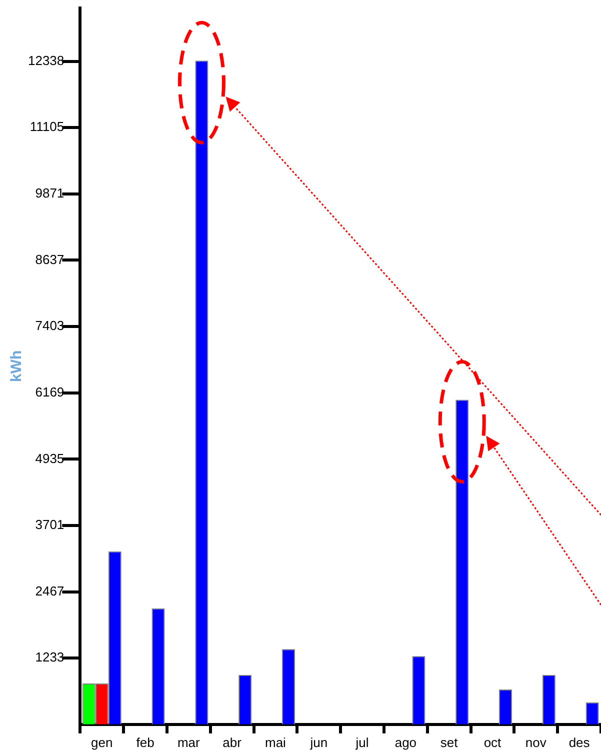  What do you see at coordinates (449, 742) in the screenshot?
I see `x-tick-label: set` at bounding box center [449, 742].